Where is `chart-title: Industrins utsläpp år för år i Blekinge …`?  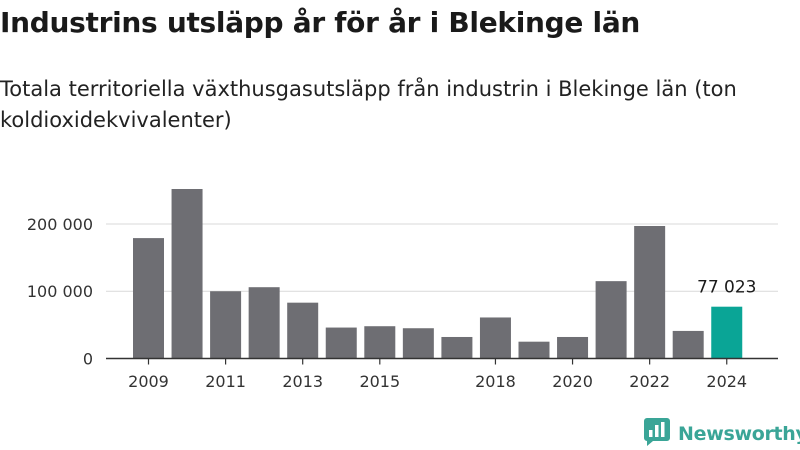 chart-title: Industrins utsläpp år för år i Blekinge … is located at coordinates (320, 22).